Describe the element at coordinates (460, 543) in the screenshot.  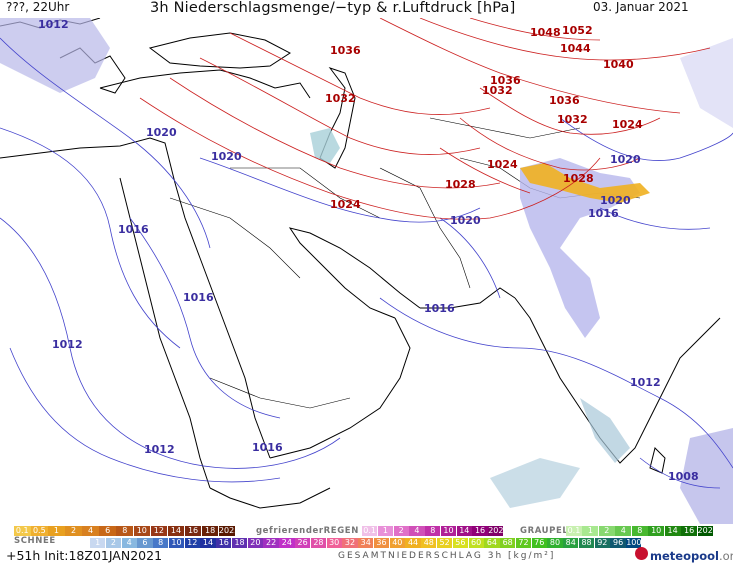
I see `legend-swatch: 56` at that location.